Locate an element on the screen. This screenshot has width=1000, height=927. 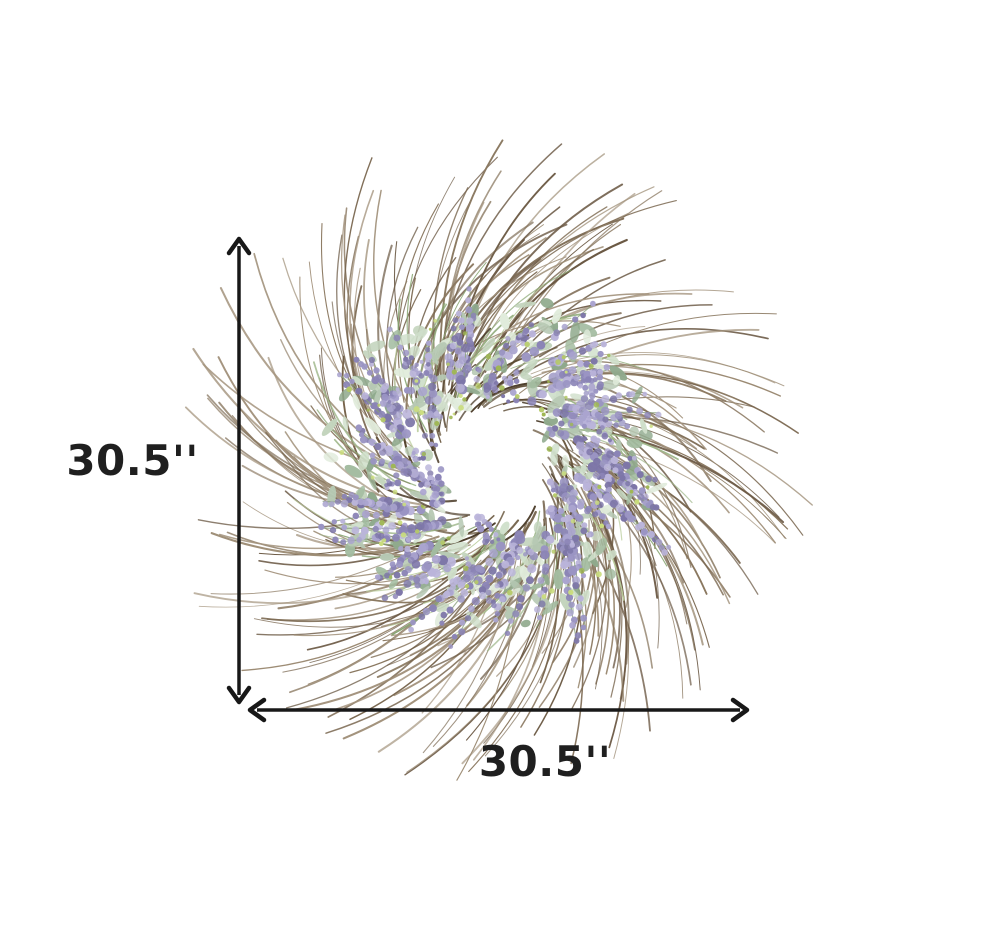
width-dimension-label: 30.5'' is located at coordinates (545, 761).